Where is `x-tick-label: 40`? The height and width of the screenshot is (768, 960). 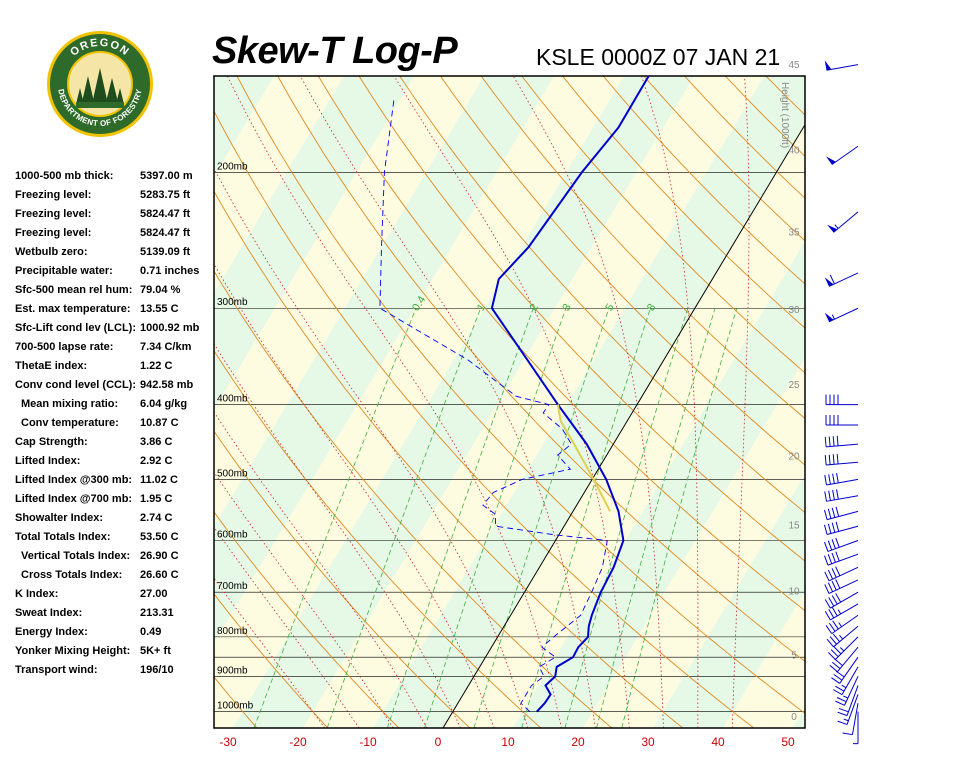 x-tick-label: 40 is located at coordinates (718, 742).